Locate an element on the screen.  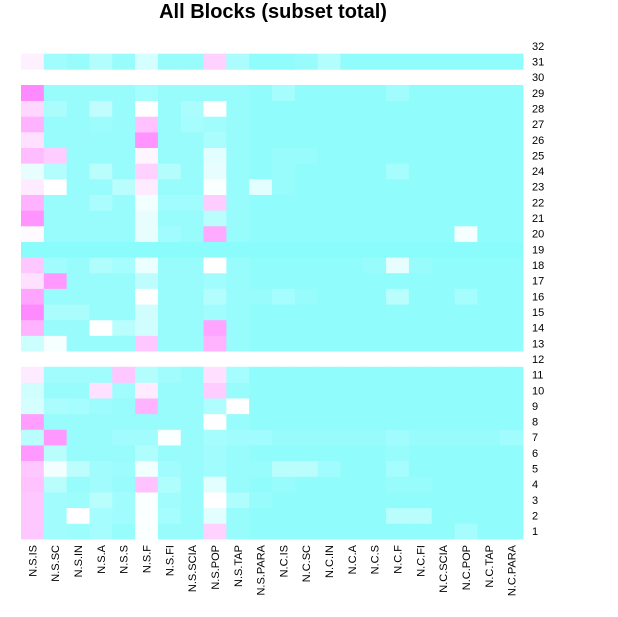
y-tick-label: 8 is located at coordinates (535, 423).